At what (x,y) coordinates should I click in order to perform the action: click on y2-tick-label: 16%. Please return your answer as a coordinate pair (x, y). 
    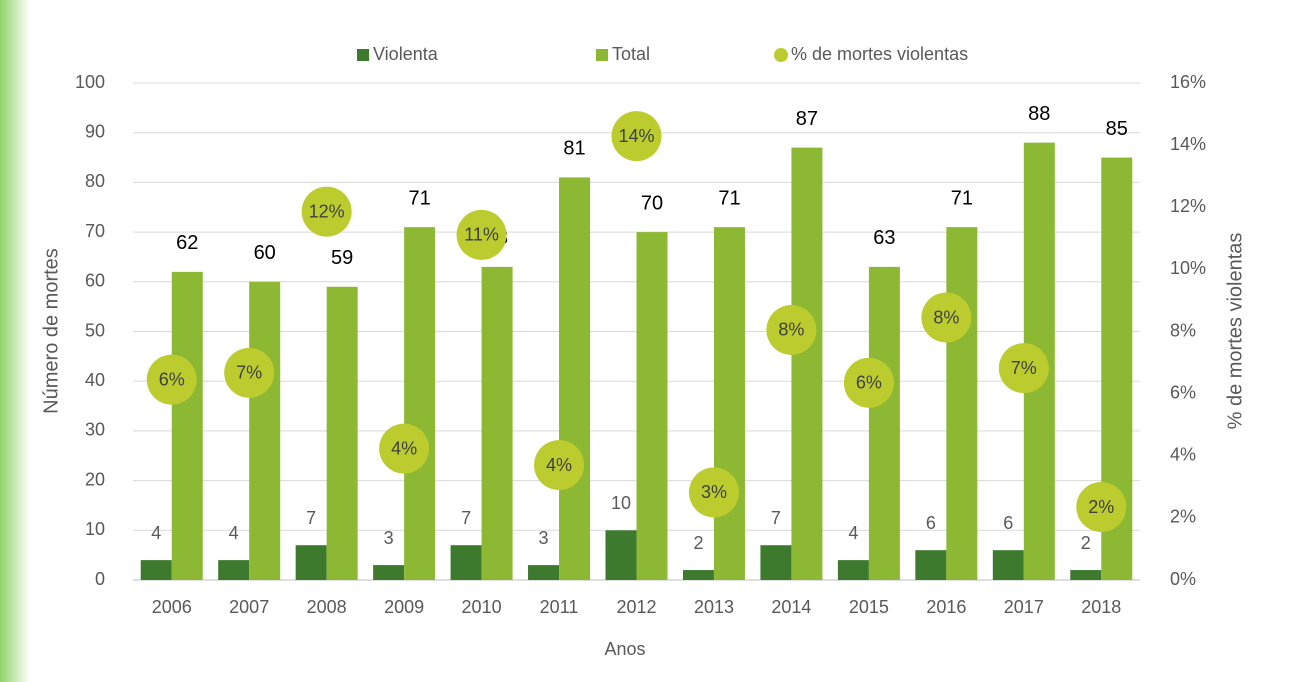
    Looking at the image, I should click on (1188, 82).